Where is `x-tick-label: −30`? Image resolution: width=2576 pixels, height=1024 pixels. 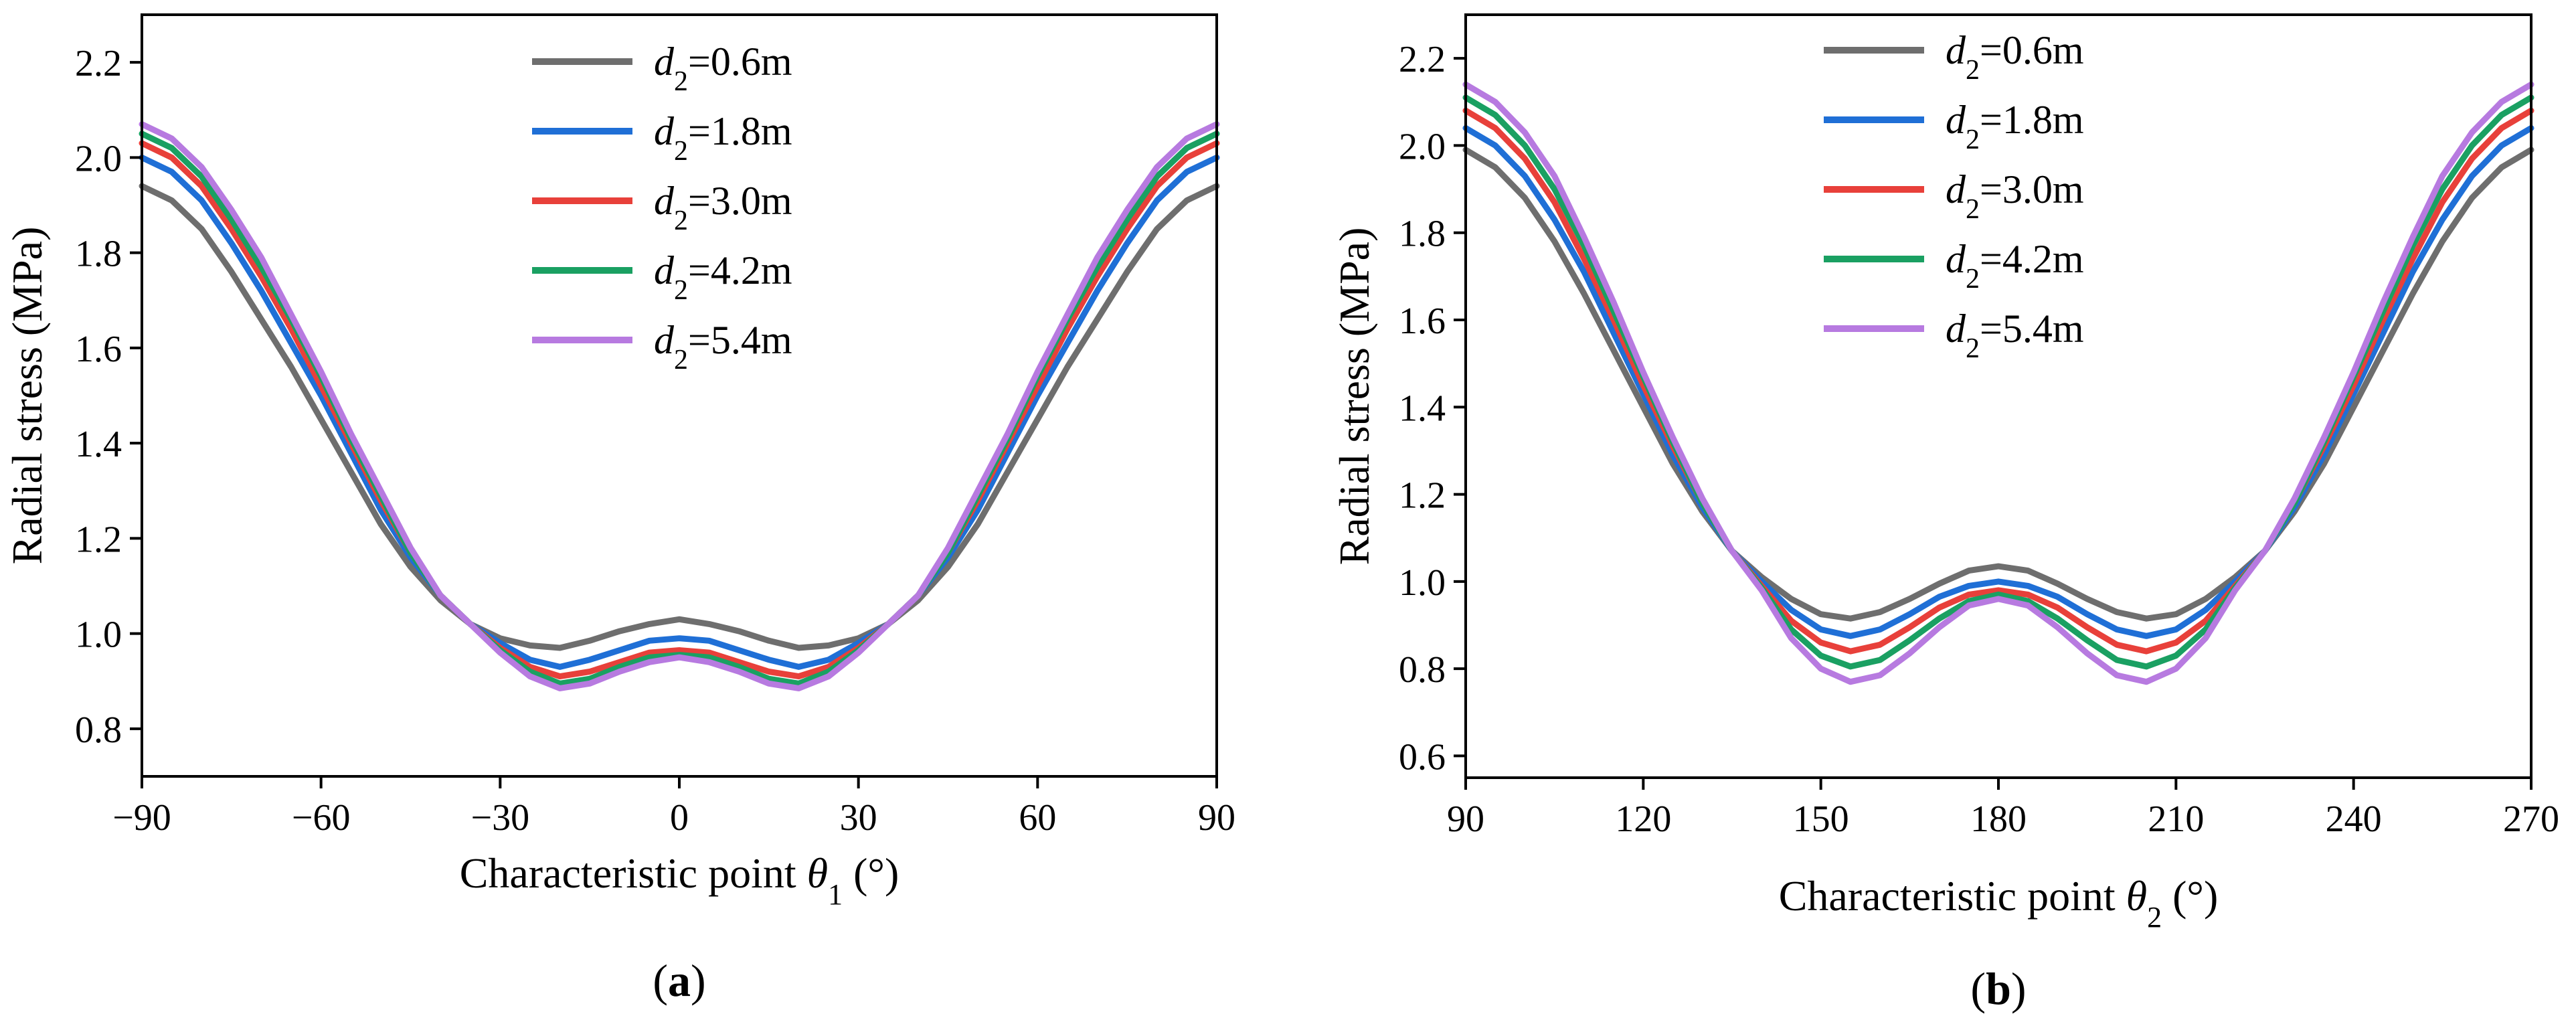 x-tick-label: −30 is located at coordinates (500, 818).